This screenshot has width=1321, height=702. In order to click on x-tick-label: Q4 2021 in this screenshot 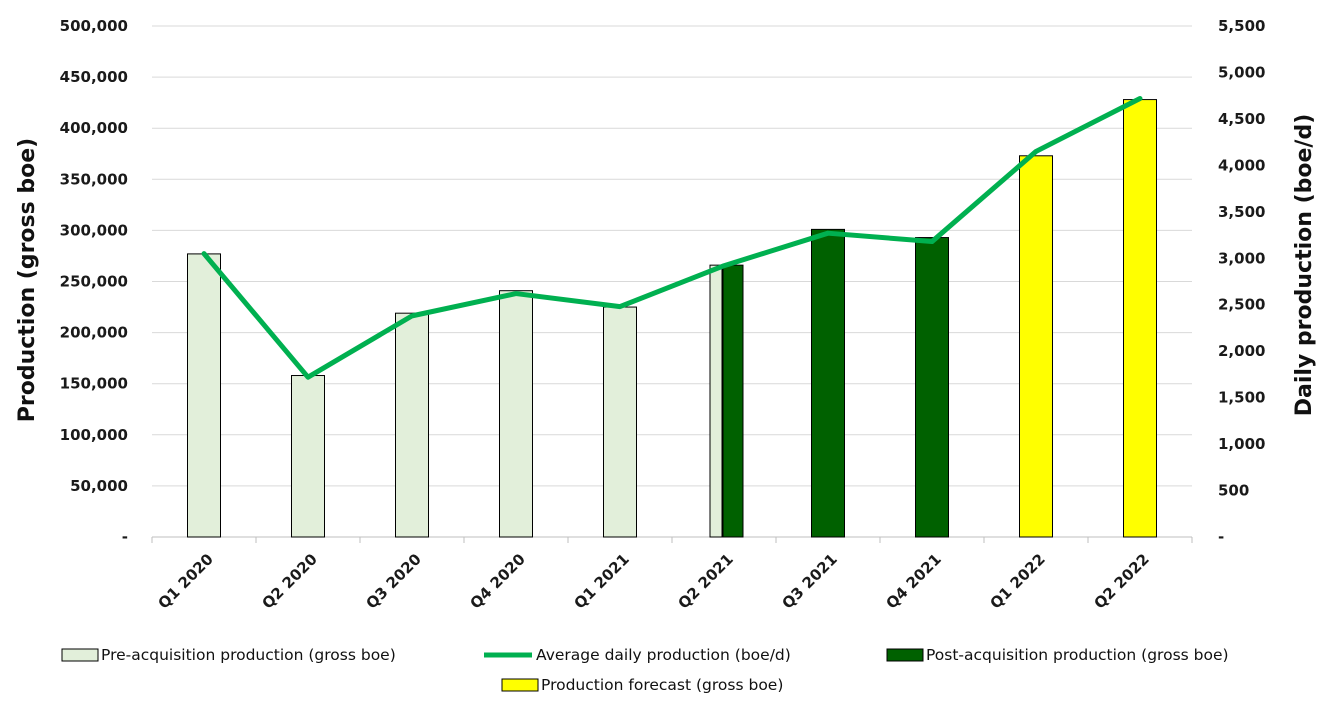, I will do `click(913, 581)`.